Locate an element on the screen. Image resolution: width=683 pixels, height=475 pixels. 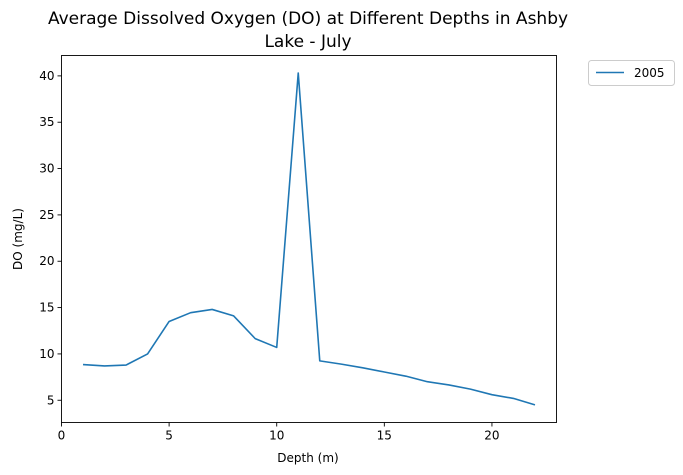
x-tick-label: 15 is located at coordinates (384, 436).